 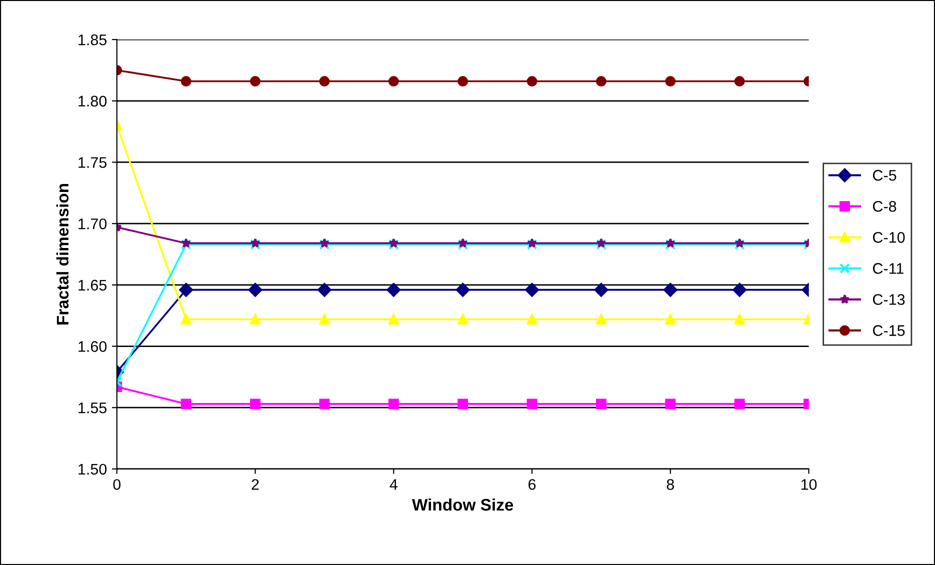 What do you see at coordinates (809, 484) in the screenshot?
I see `x-tick-label: 10` at bounding box center [809, 484].